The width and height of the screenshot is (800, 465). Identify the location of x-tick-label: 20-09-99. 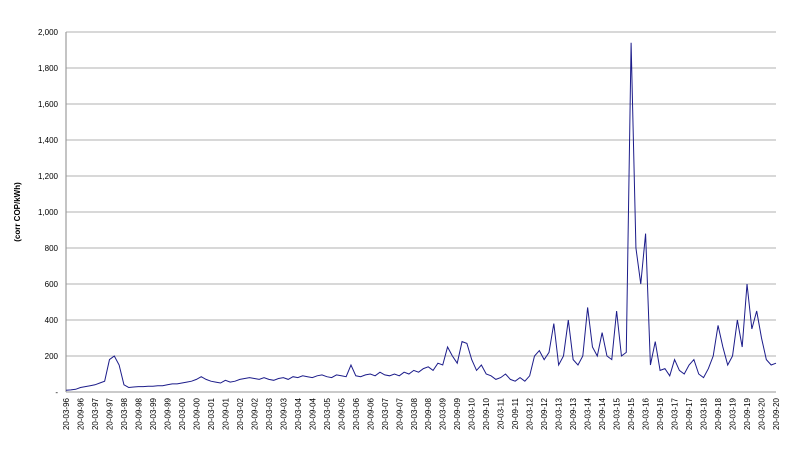
(167, 413).